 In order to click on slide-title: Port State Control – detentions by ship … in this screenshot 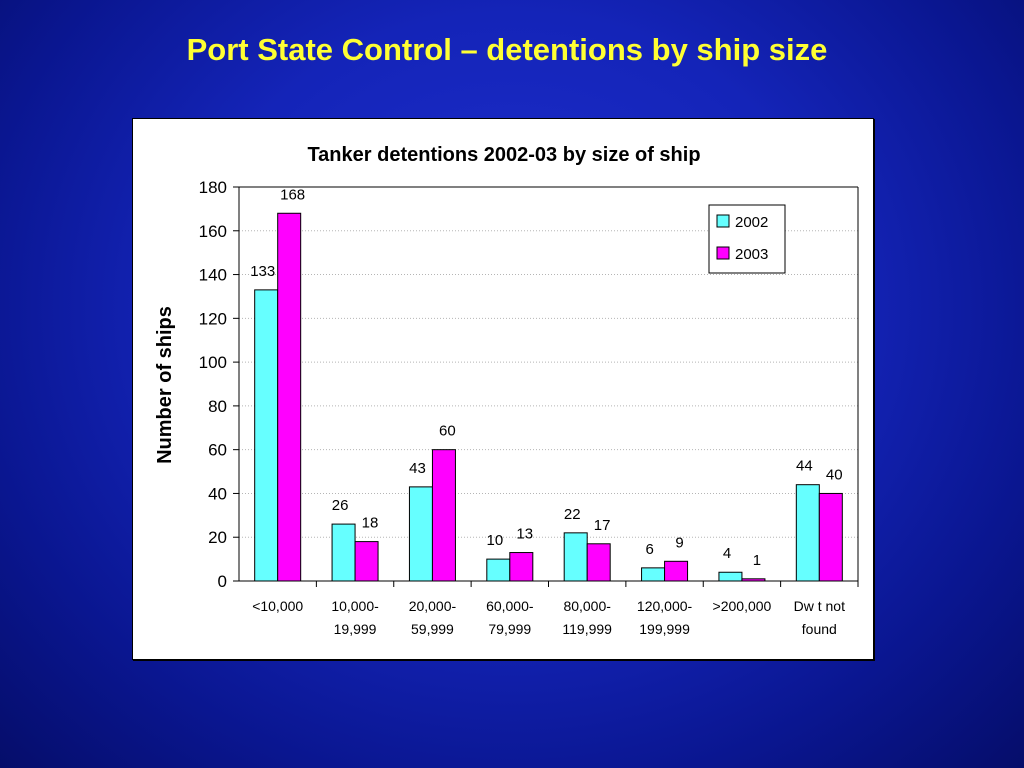, I will do `click(507, 49)`.